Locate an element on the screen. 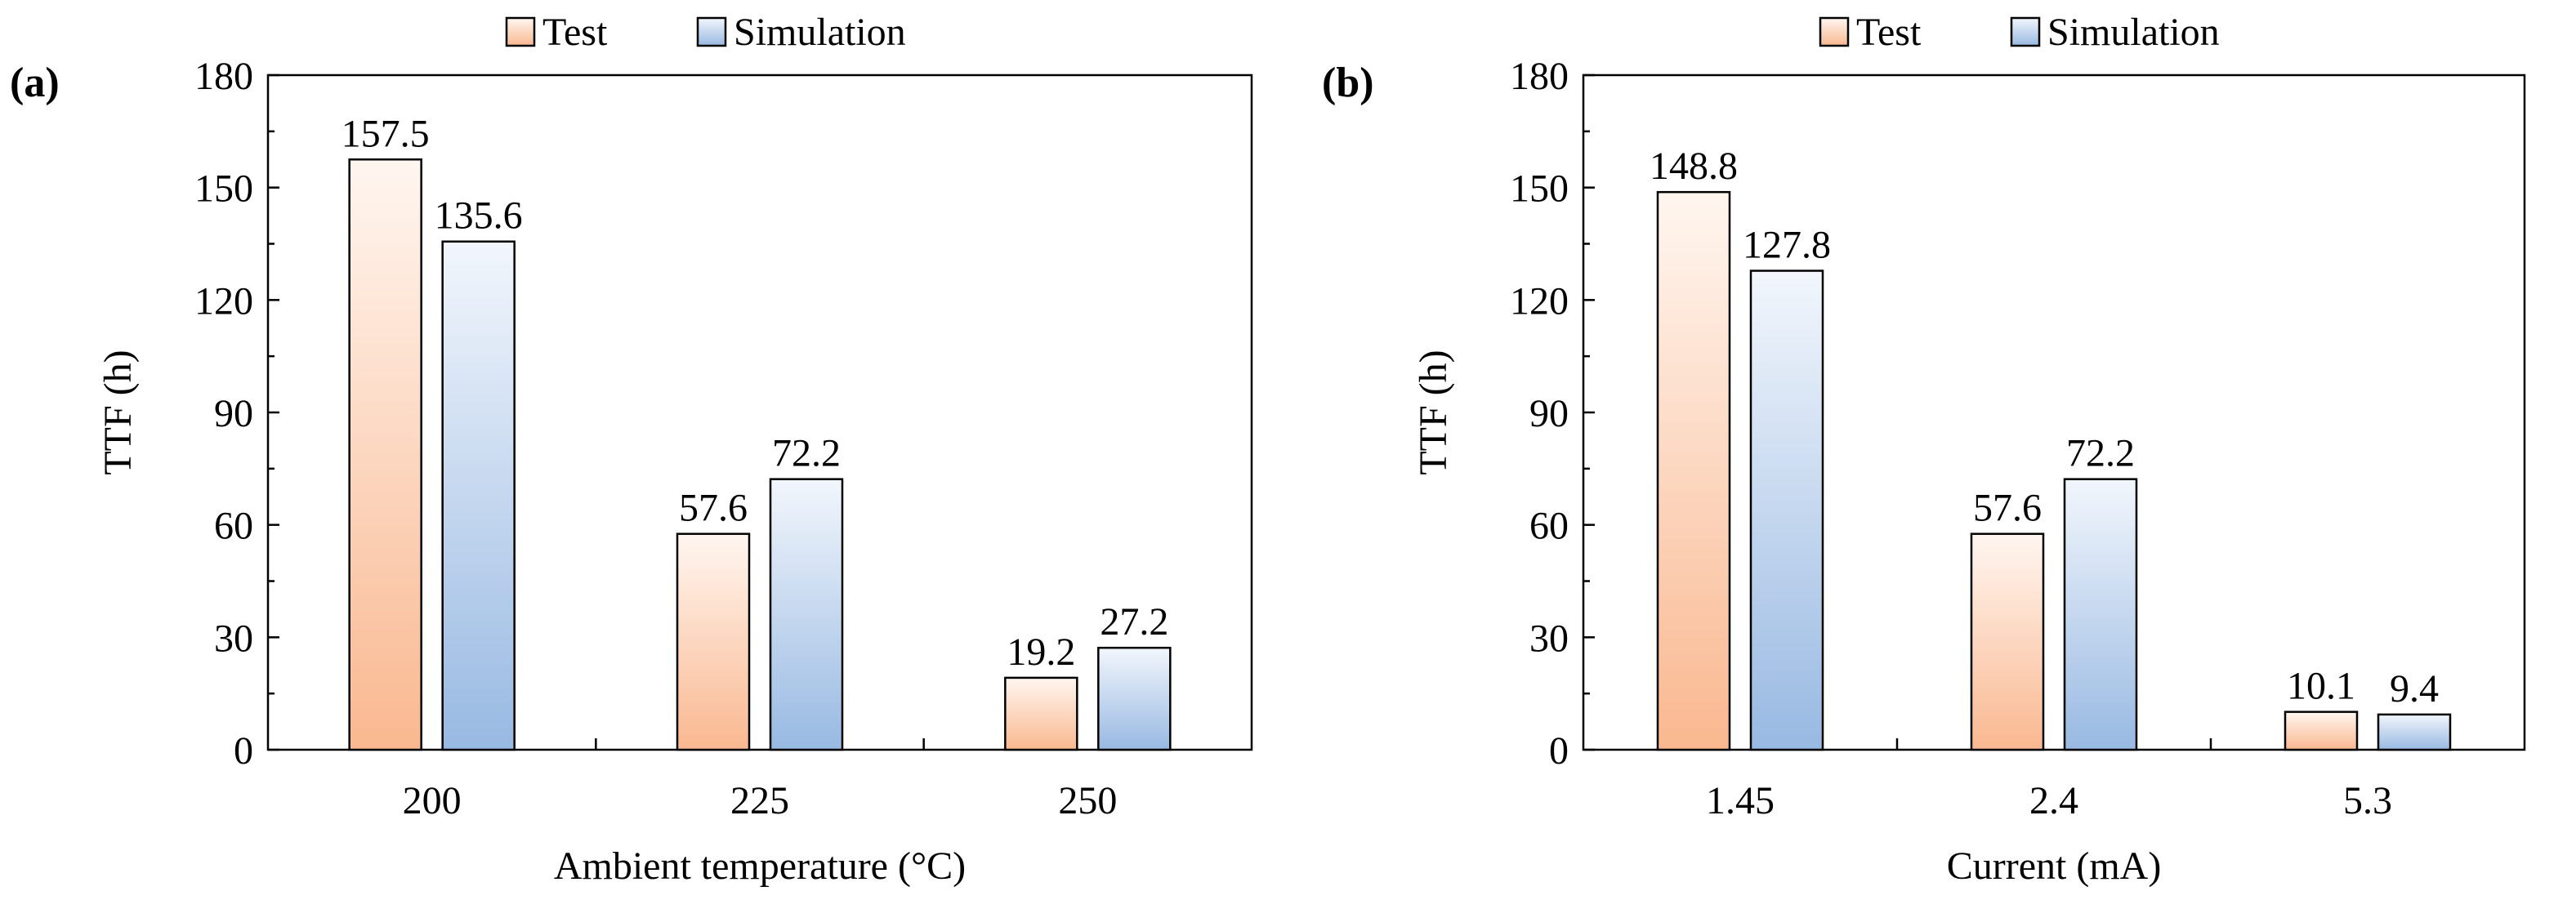 This screenshot has height=900, width=2576. charta-legend-swatch-simulation is located at coordinates (712, 32).